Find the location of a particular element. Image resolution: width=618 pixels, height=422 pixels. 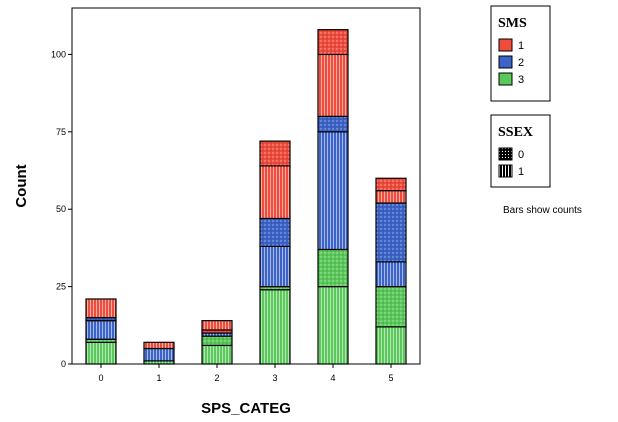

bar-segment-cat3-sms1-ssex1 is located at coordinates (275, 192).